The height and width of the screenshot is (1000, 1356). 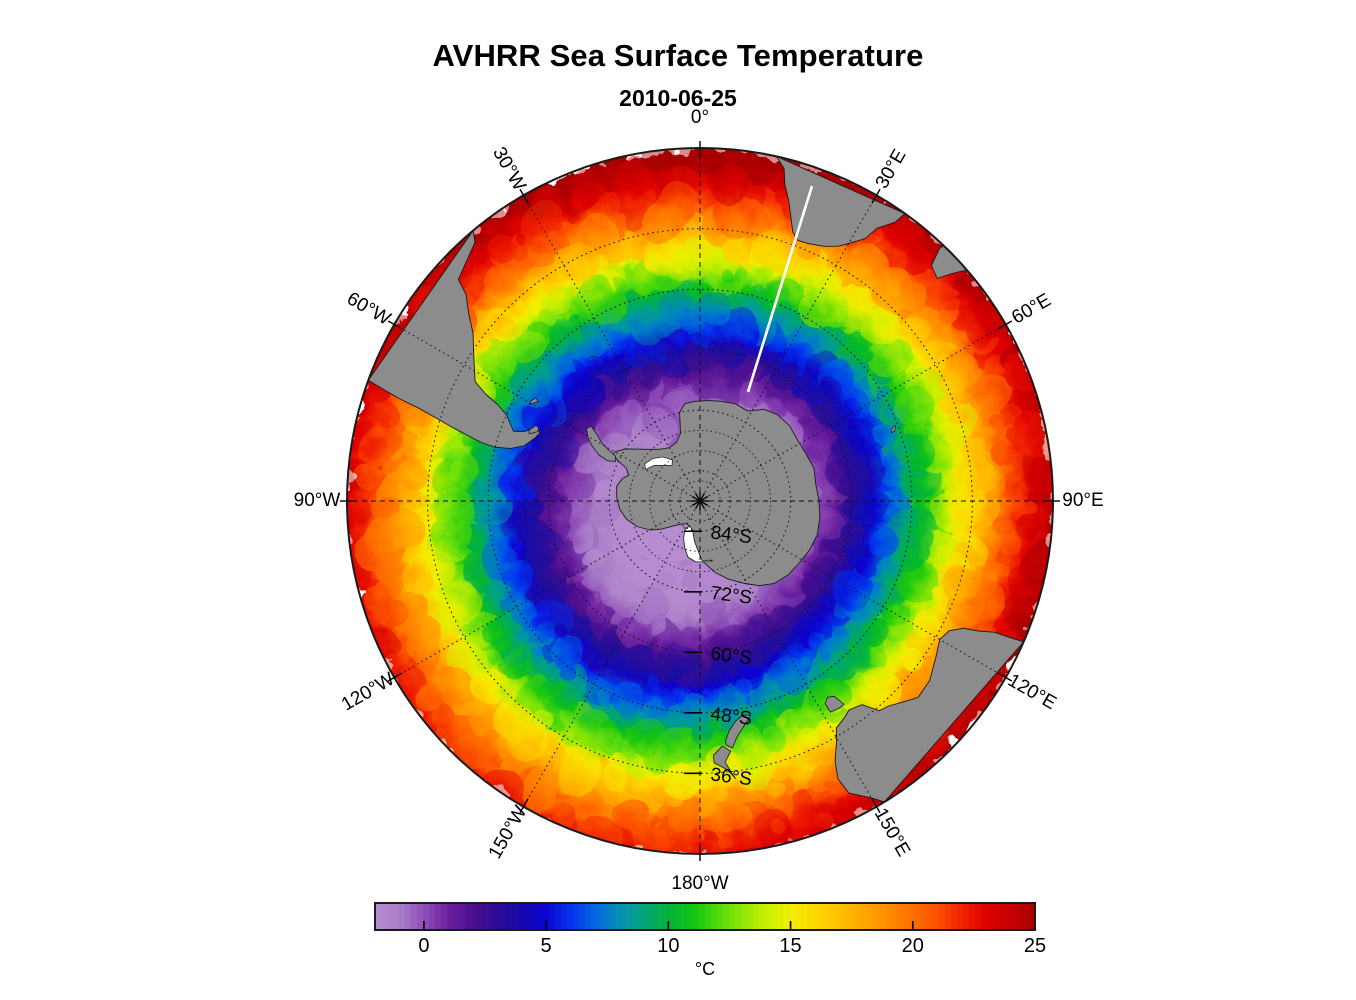 I want to click on colorbar-tick-label: 20, so click(x=913, y=946).